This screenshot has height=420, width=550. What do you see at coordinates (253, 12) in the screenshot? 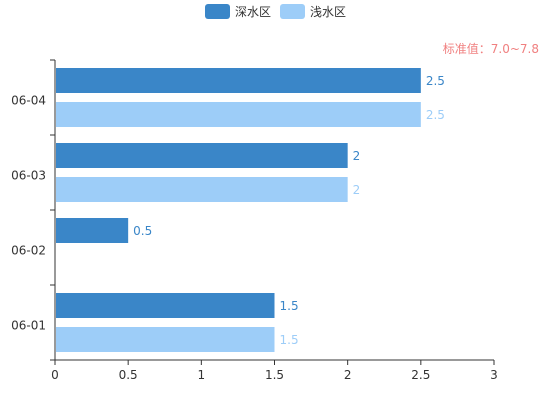
I see `legend-label-1: 深水区` at bounding box center [253, 12].